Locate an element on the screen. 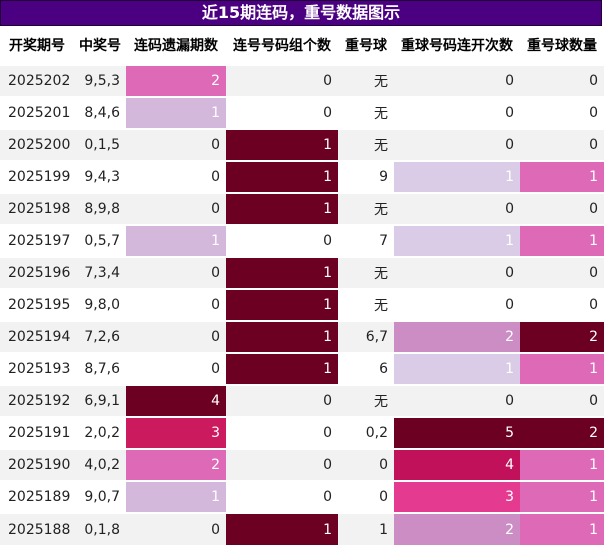  cell-draw: 7,3,4 is located at coordinates (100, 272).